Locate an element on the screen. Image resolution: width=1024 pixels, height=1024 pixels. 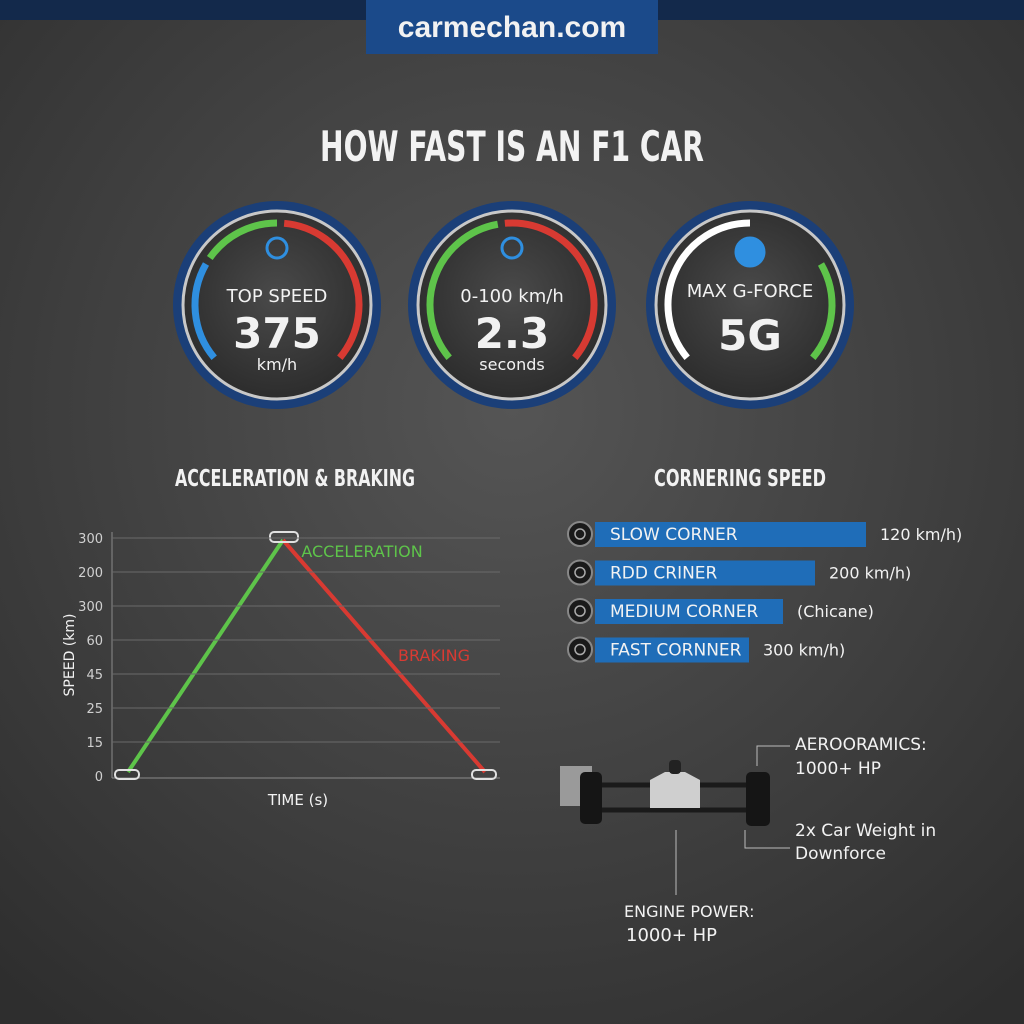
gauge-value: 2.3 is located at coordinates (512, 333).